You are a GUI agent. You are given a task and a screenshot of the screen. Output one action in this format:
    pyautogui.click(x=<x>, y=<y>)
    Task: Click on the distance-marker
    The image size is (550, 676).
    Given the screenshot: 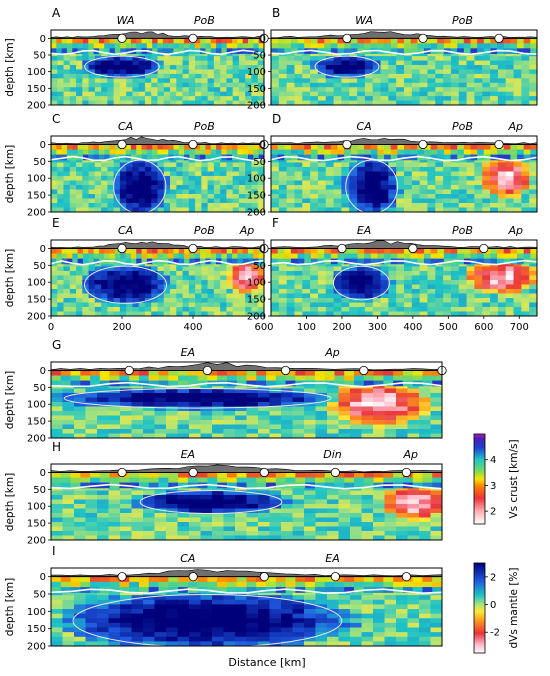 What is the action you would take?
    pyautogui.click(x=129, y=370)
    